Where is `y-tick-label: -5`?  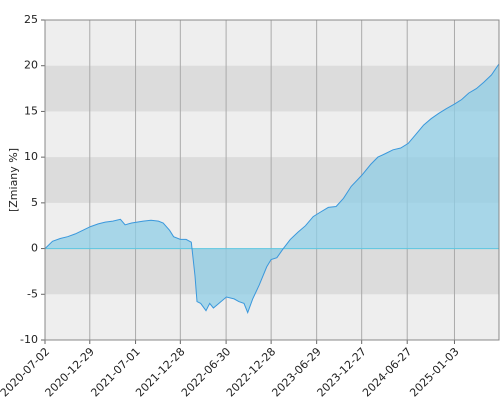
y-tick-label: -5 is located at coordinates (32, 293).